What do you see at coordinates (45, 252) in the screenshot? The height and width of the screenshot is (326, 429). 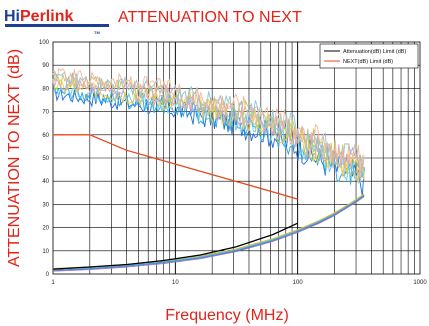 I see `y-tick-label: 10` at bounding box center [45, 252].